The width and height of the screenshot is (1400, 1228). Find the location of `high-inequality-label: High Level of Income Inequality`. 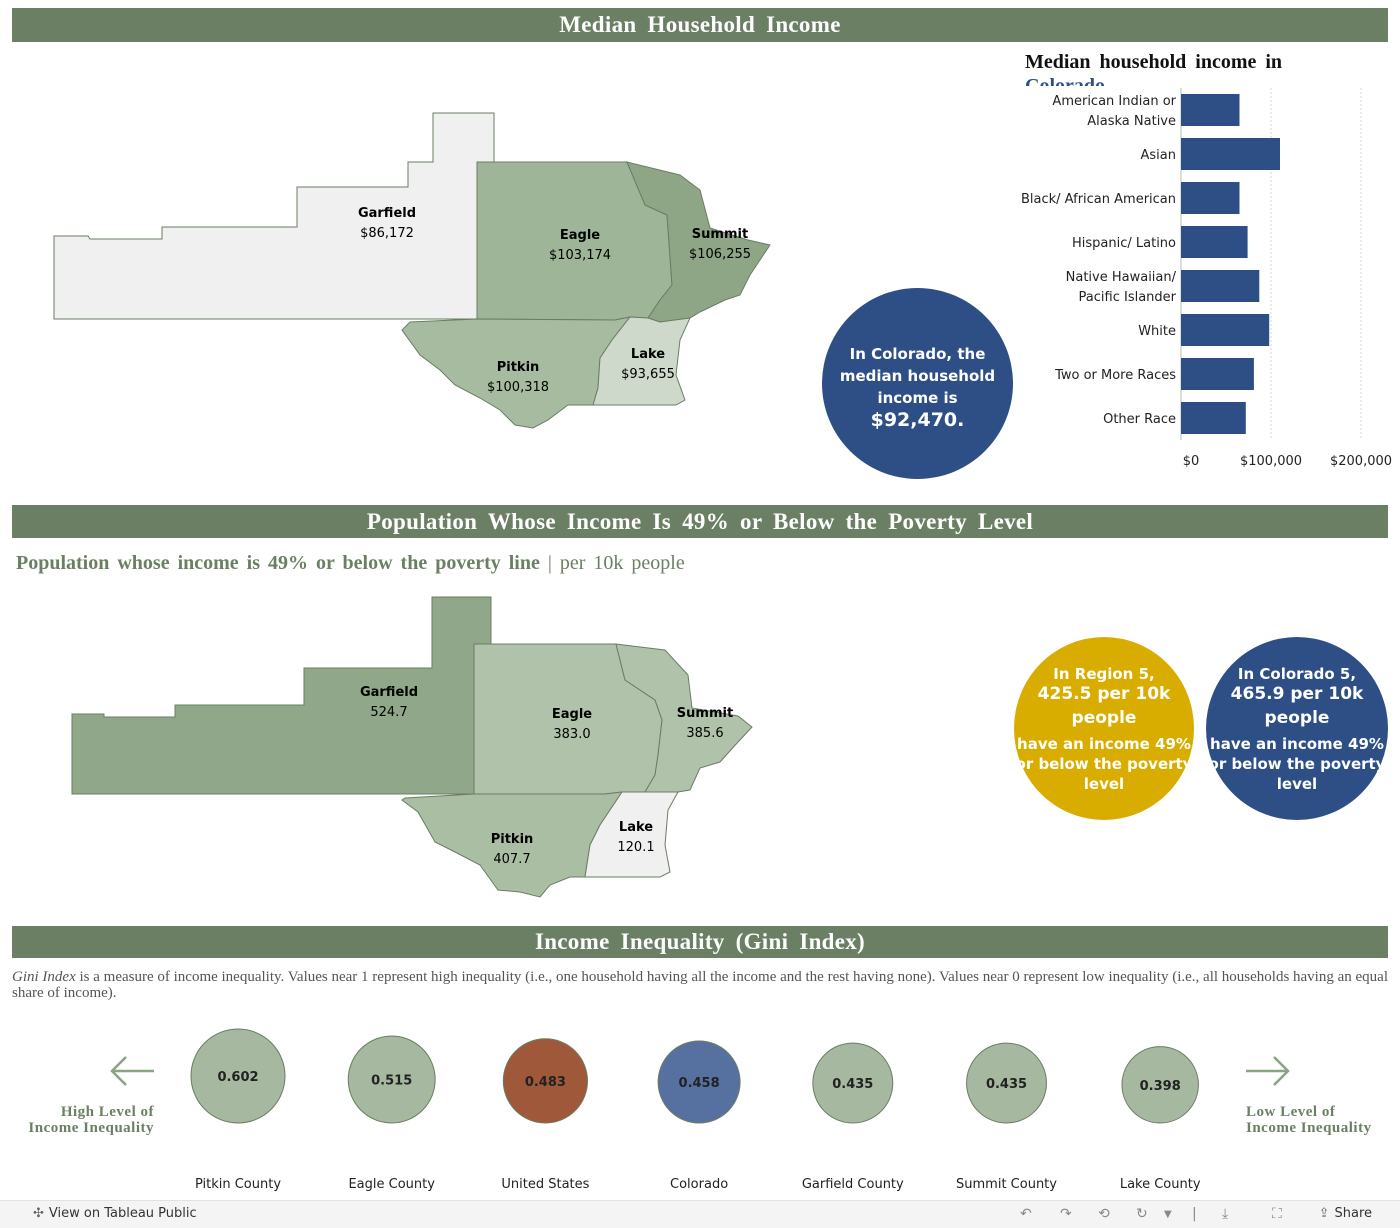

high-inequality-label: High Level of Income Inequality is located at coordinates (91, 1120).